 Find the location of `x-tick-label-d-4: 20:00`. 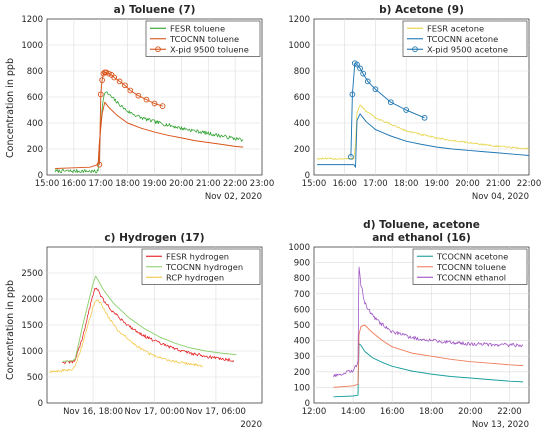

x-tick-label-d-4: 20:00 is located at coordinates (470, 412).